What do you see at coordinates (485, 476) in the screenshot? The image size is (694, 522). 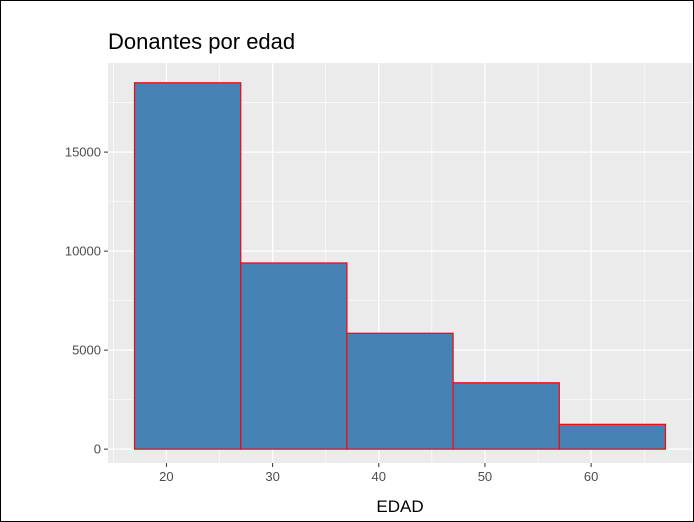 I see `x-tick-label: 50` at bounding box center [485, 476].